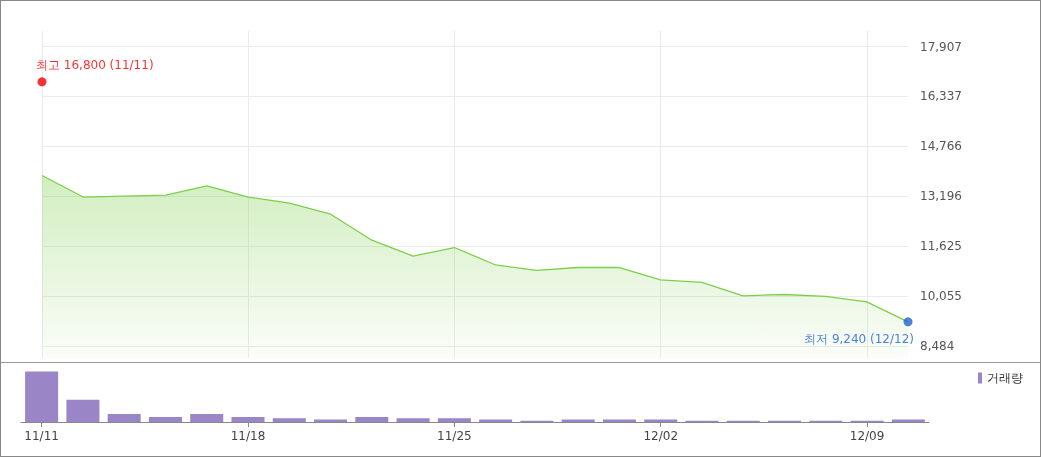  What do you see at coordinates (248, 436) in the screenshot?
I see `x-tick-label: 11/18` at bounding box center [248, 436].